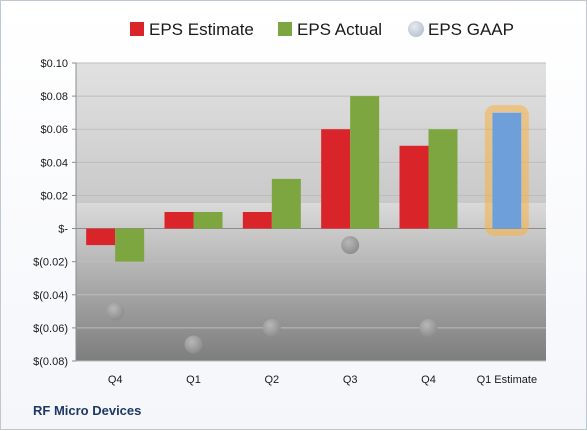 Image resolution: width=587 pixels, height=431 pixels. I want to click on forecast-glow, so click(506, 171).